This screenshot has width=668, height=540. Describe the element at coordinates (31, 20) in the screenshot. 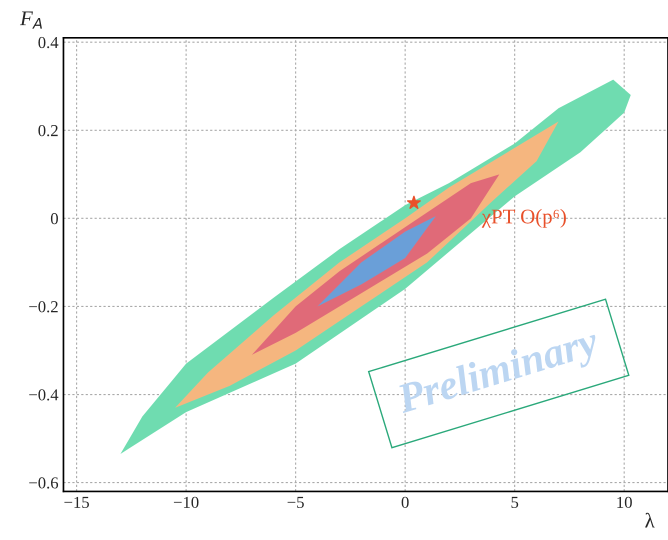

I see `y-axis-title: F$_{A}$` at that location.